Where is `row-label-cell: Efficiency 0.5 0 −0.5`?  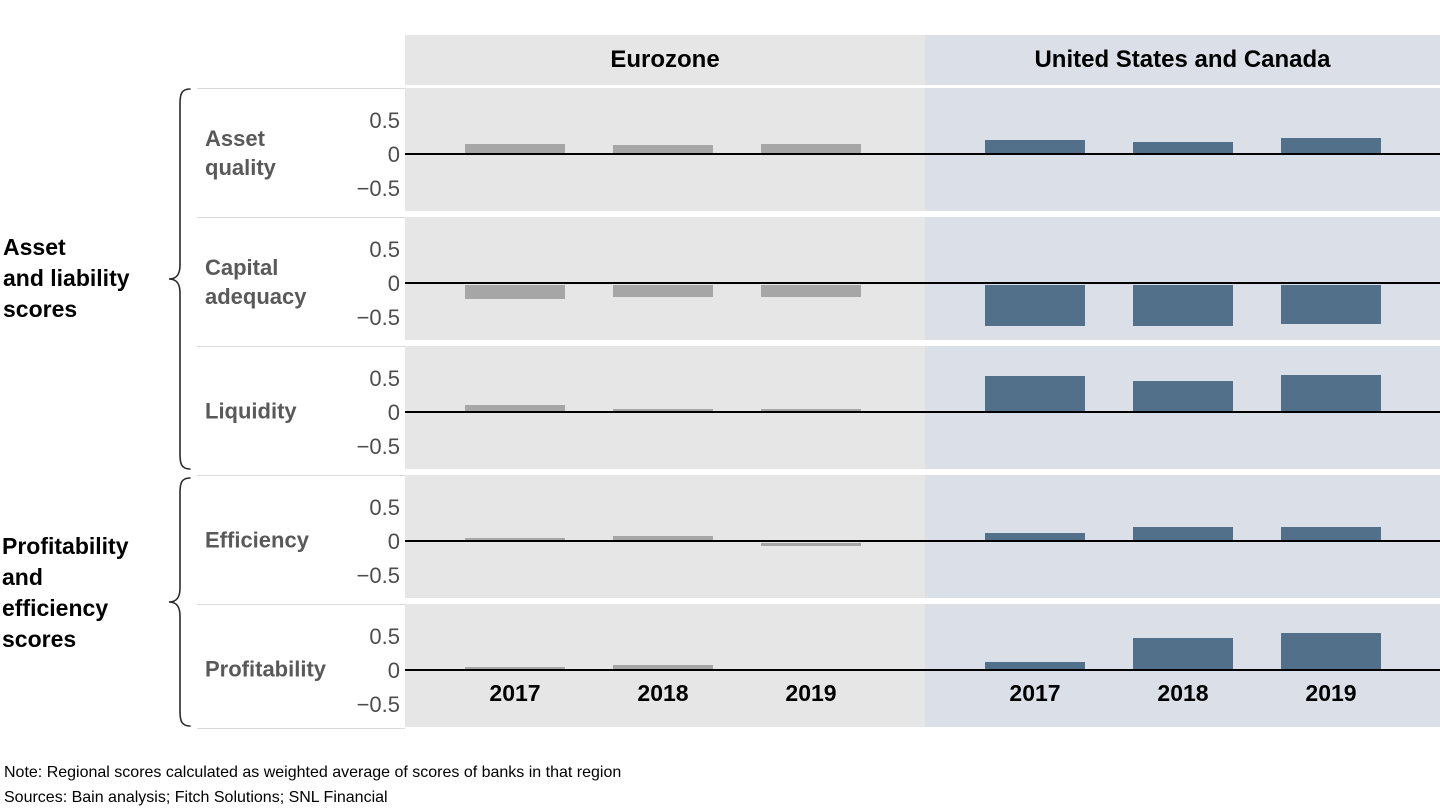
row-label-cell: Efficiency 0.5 0 −0.5 is located at coordinates (301, 537).